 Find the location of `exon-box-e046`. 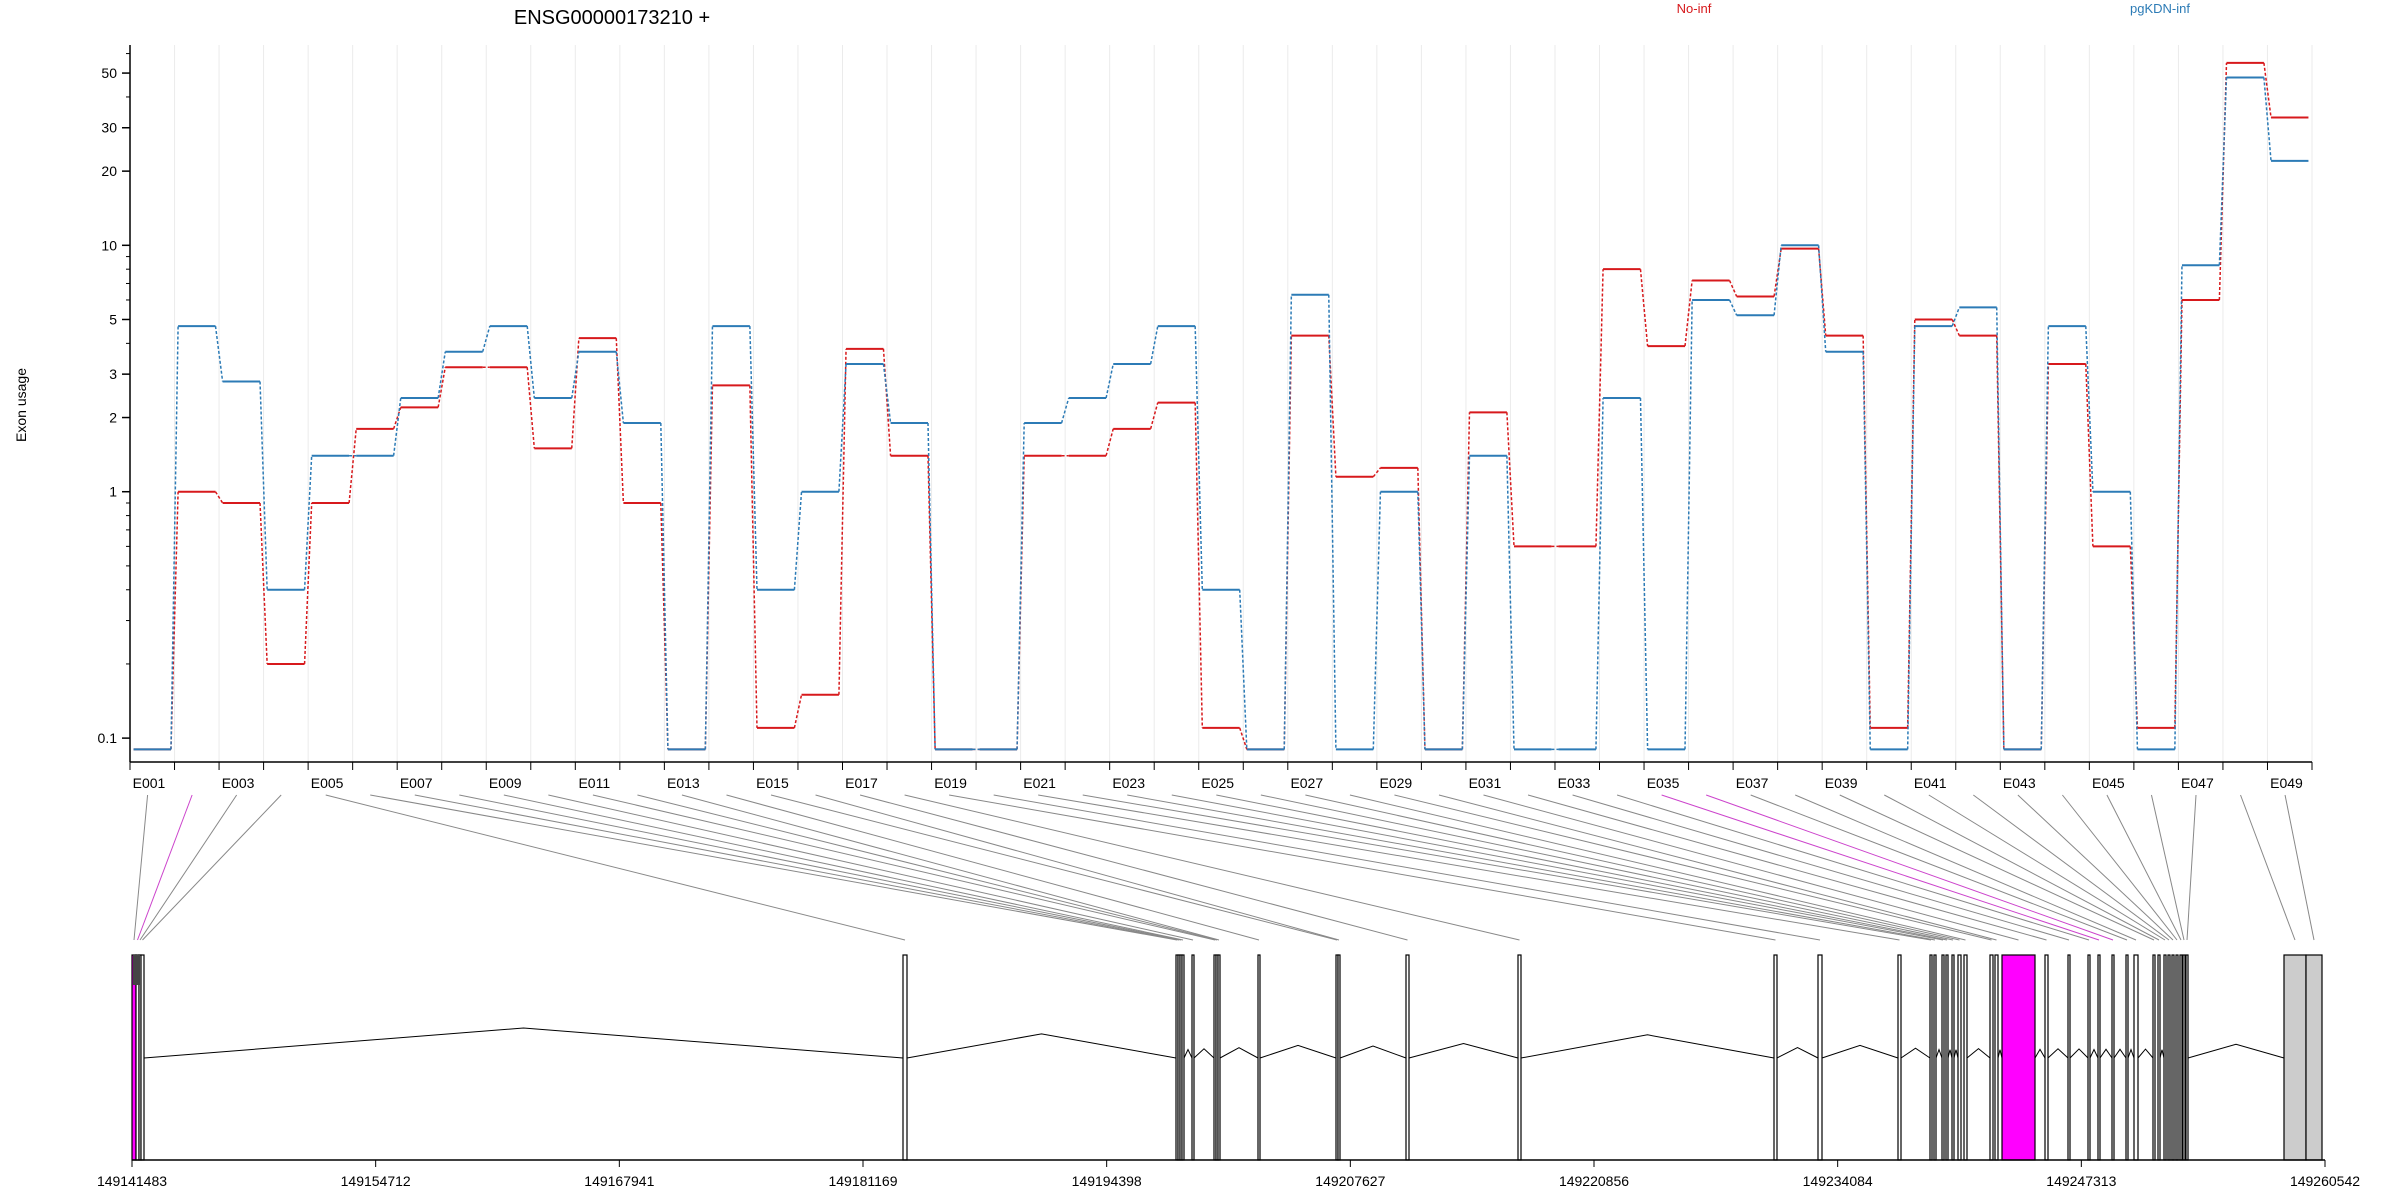

exon-box-e046 is located at coordinates (2184, 1057).